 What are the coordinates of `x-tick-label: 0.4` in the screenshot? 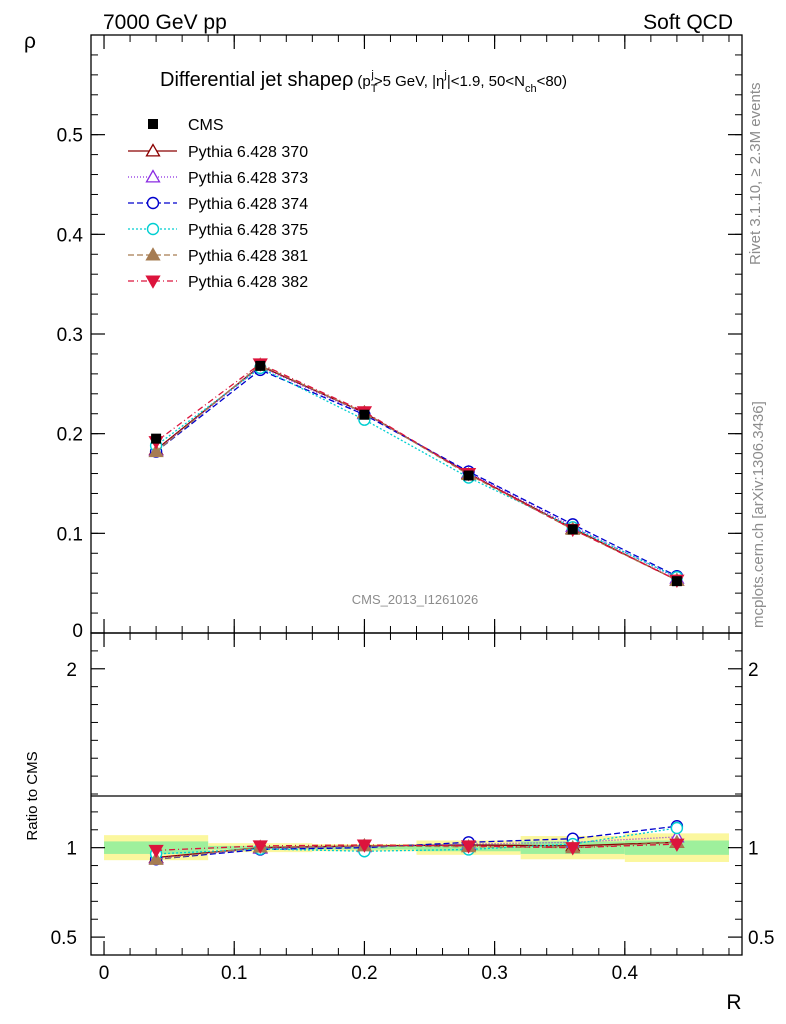 It's located at (625, 973).